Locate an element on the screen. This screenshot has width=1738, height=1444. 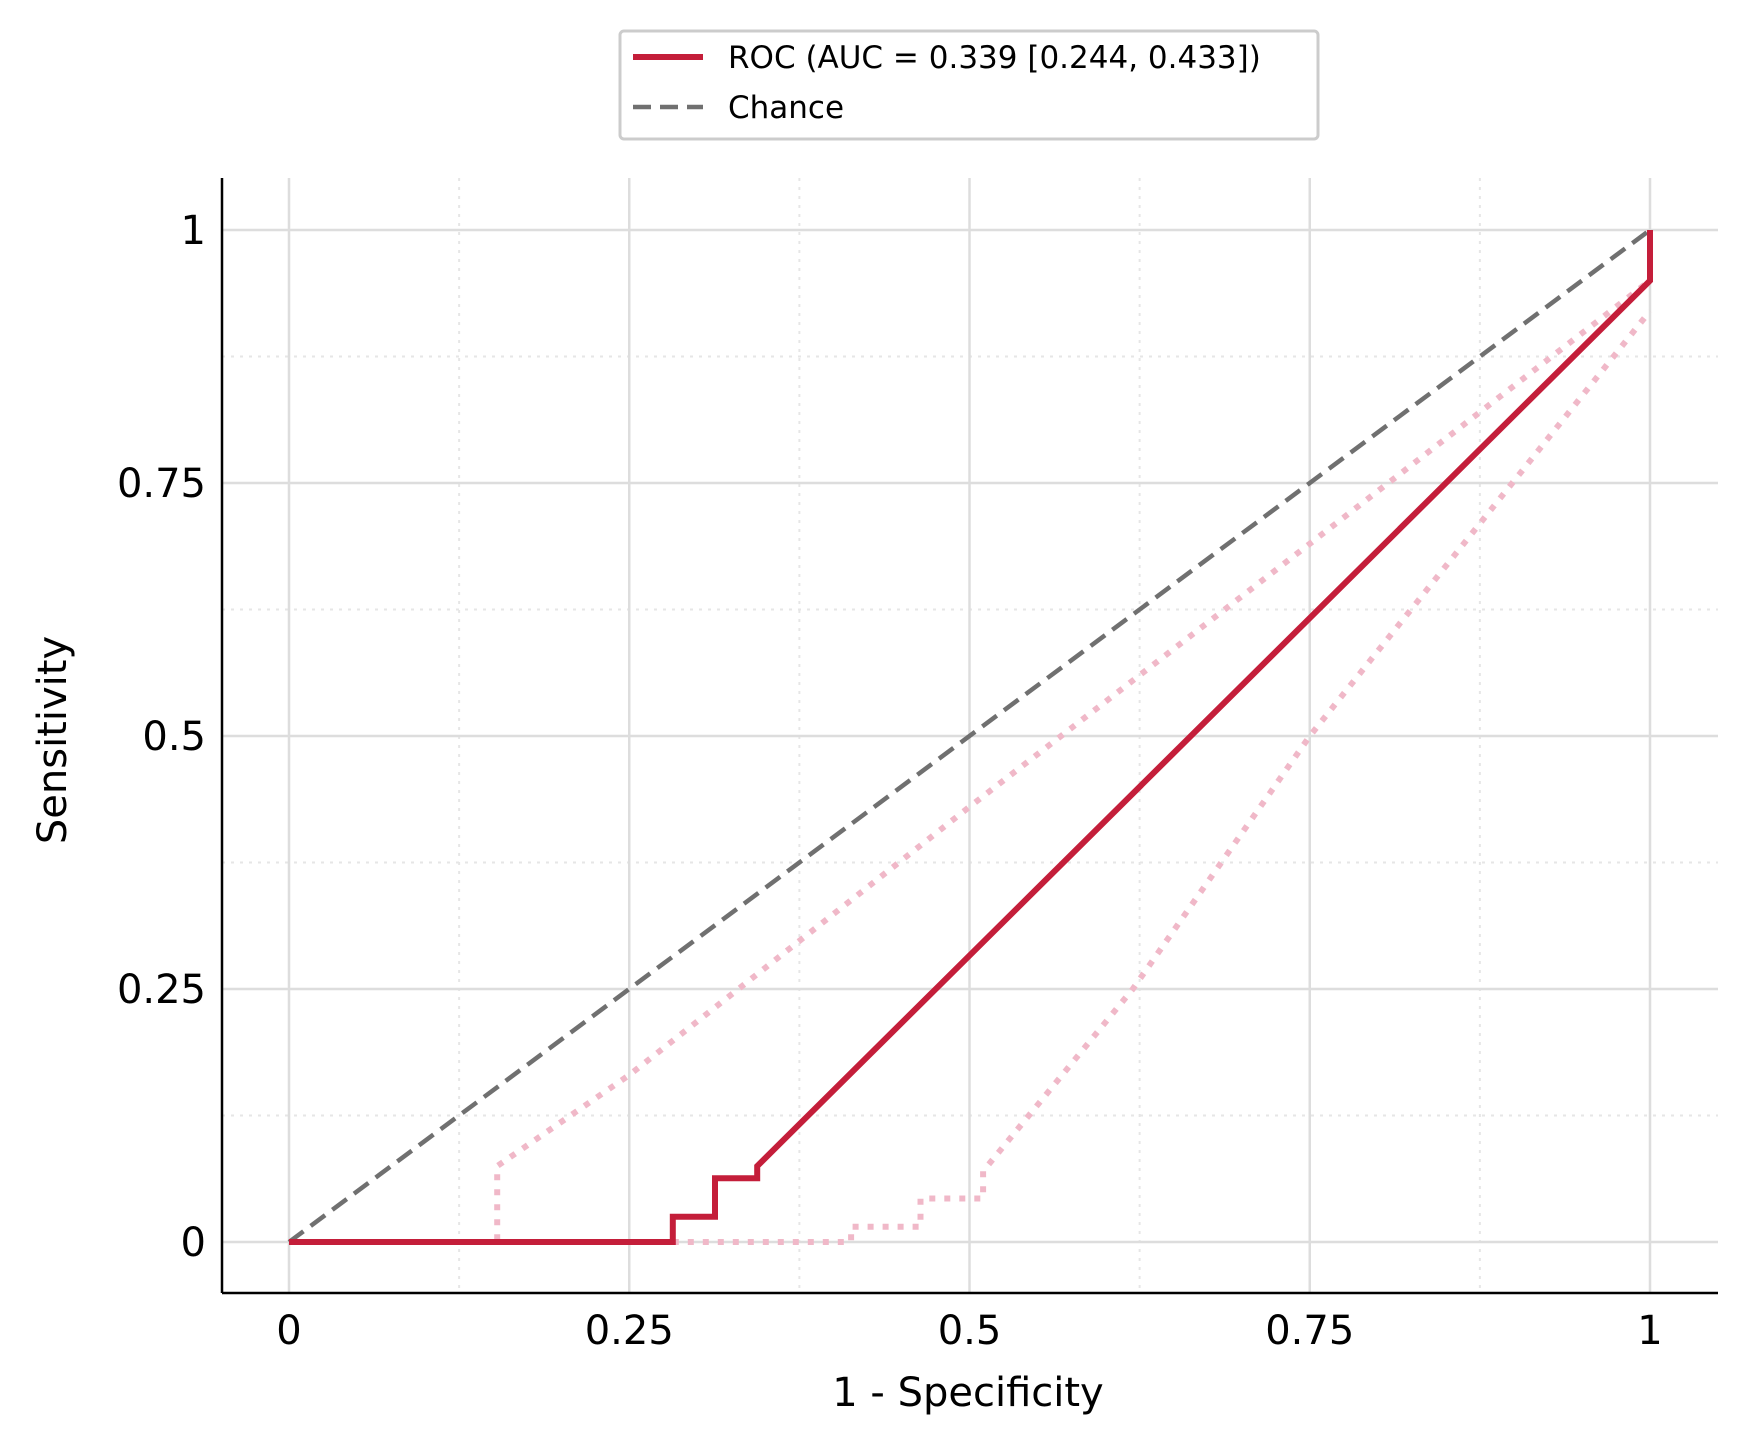
y-tick-label: 0.5 is located at coordinates (174, 737).